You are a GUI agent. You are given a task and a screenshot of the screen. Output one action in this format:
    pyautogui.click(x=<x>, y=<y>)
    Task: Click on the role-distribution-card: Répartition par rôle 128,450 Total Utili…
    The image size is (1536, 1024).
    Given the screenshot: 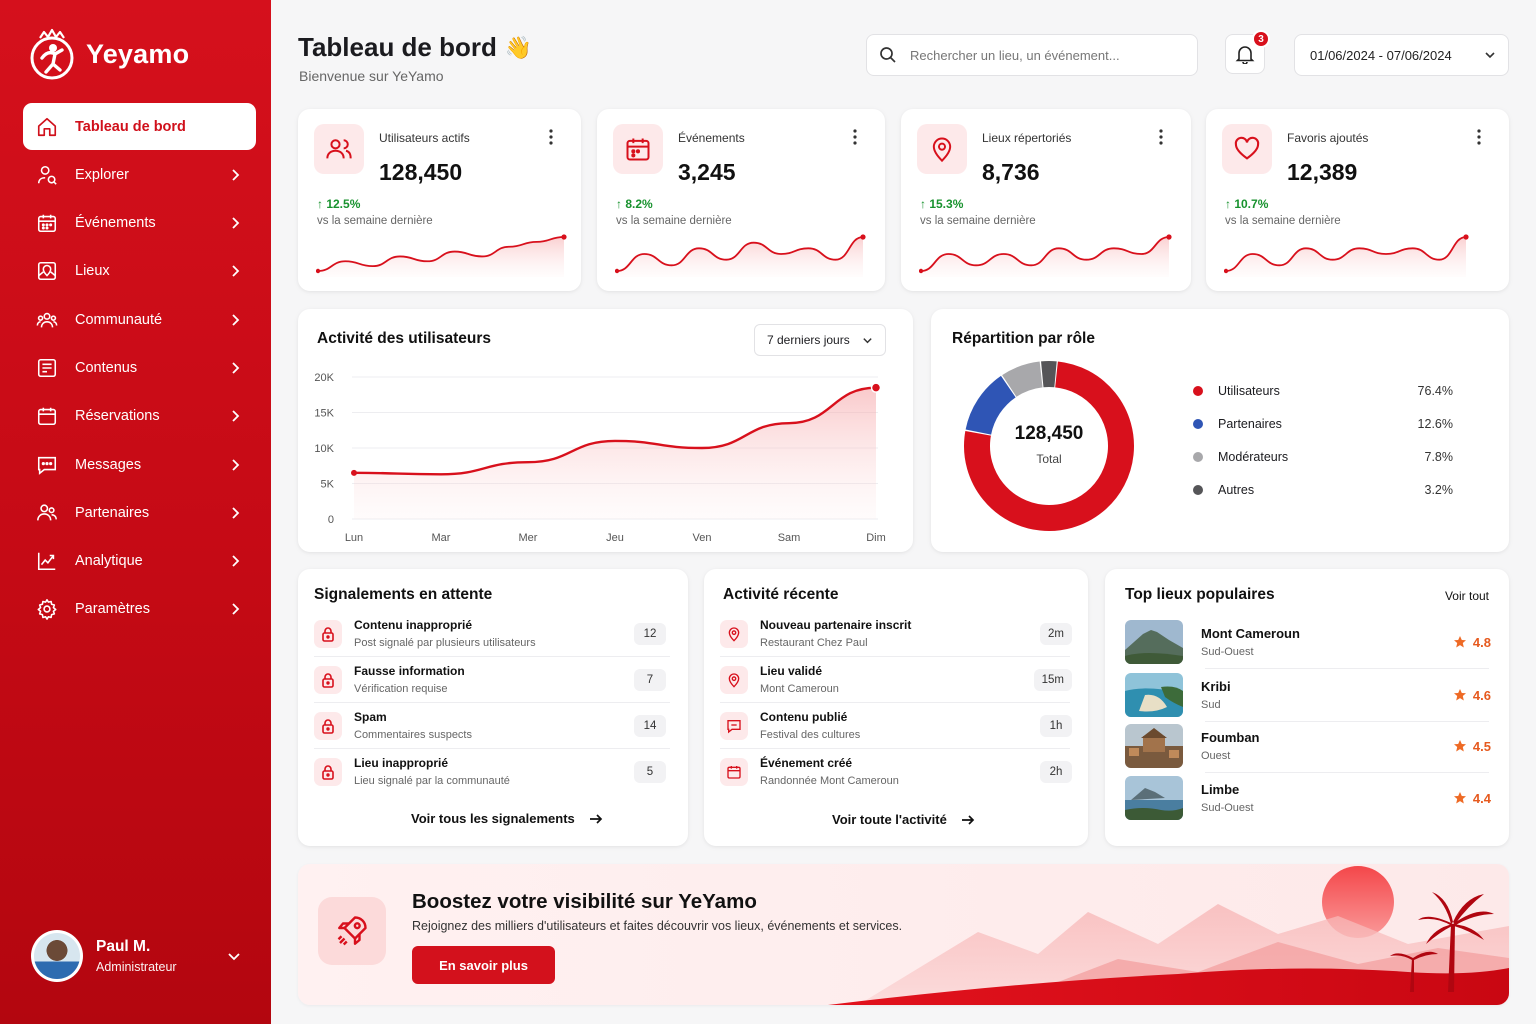 What is the action you would take?
    pyautogui.click(x=1220, y=430)
    